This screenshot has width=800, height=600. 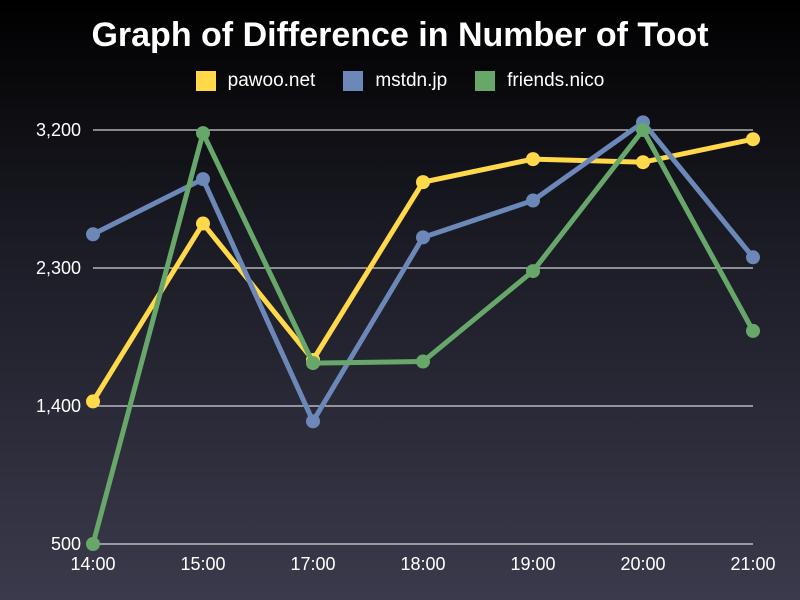 I want to click on x-tick-label: 19:00, so click(x=532, y=564).